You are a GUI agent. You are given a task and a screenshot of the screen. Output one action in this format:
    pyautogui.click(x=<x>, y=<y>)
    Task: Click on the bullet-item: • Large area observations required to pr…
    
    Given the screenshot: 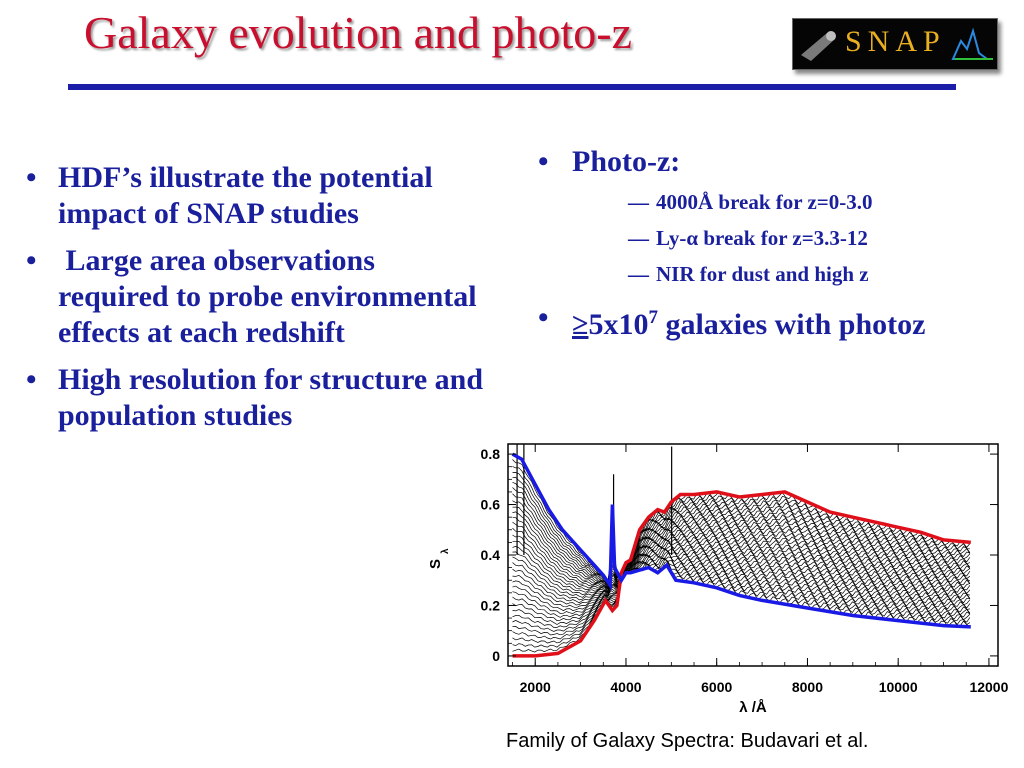 What is the action you would take?
    pyautogui.click(x=257, y=297)
    